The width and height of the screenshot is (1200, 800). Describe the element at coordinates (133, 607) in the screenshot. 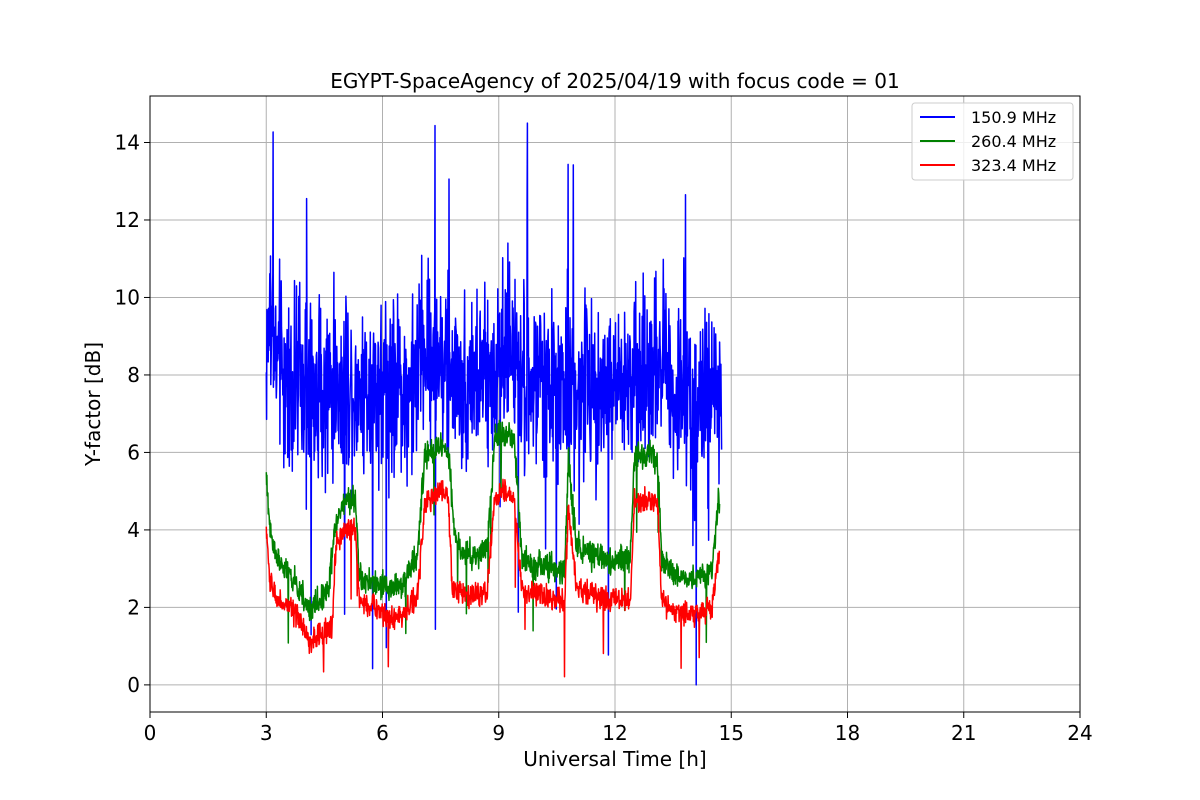

I see `y-tick-label: 2` at that location.